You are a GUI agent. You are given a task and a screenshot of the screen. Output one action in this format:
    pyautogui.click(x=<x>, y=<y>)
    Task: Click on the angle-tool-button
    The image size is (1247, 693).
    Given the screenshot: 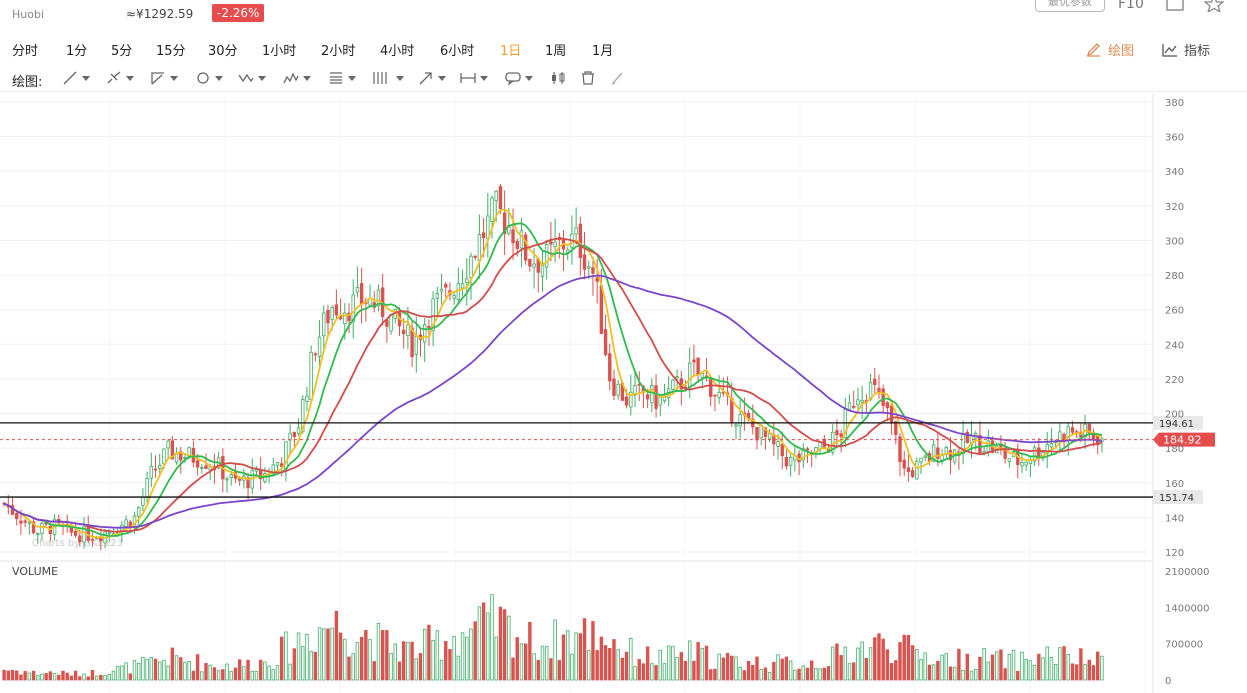 What is the action you would take?
    pyautogui.click(x=164, y=78)
    